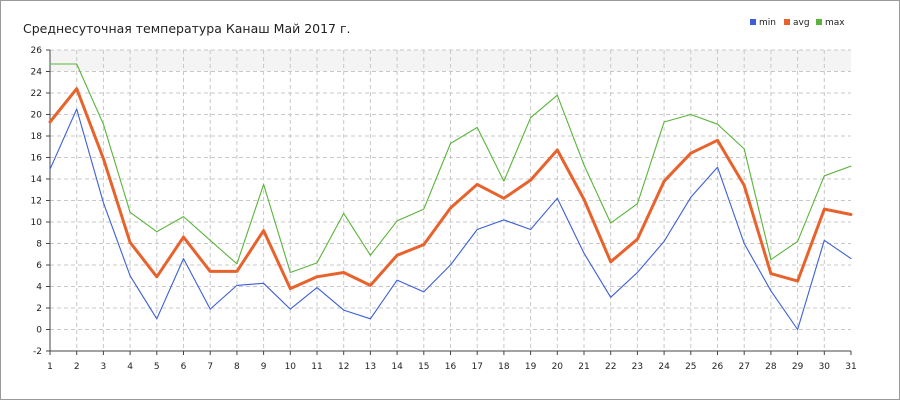 This screenshot has height=401, width=900. Describe the element at coordinates (787, 22) in the screenshot. I see `legend-swatch-avg` at that location.